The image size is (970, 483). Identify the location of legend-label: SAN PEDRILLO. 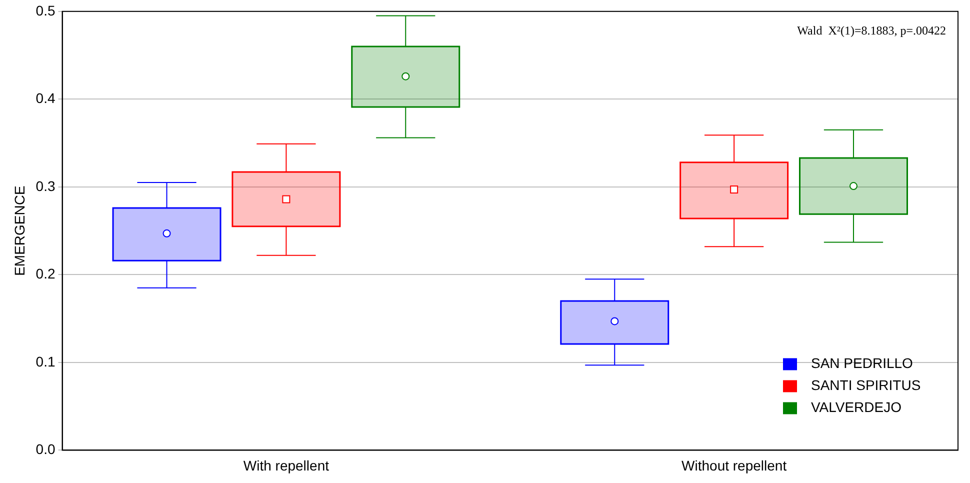
(862, 363).